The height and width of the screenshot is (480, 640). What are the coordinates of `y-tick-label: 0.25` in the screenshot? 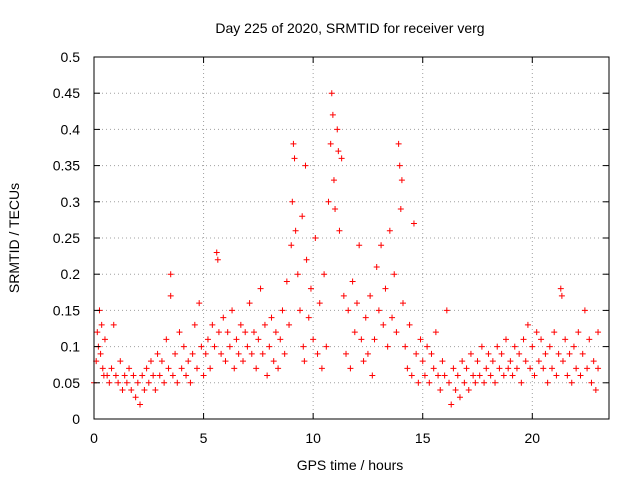 It's located at (66, 238).